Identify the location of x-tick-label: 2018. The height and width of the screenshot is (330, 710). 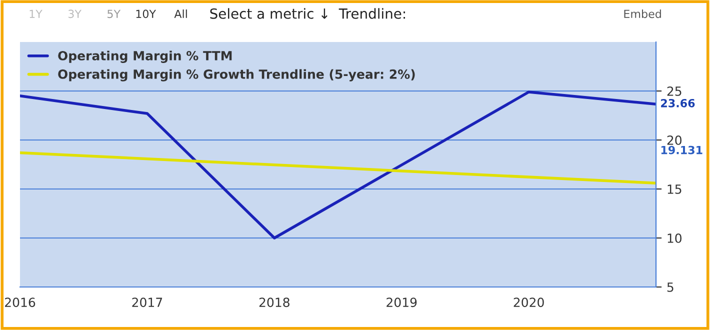
(274, 303).